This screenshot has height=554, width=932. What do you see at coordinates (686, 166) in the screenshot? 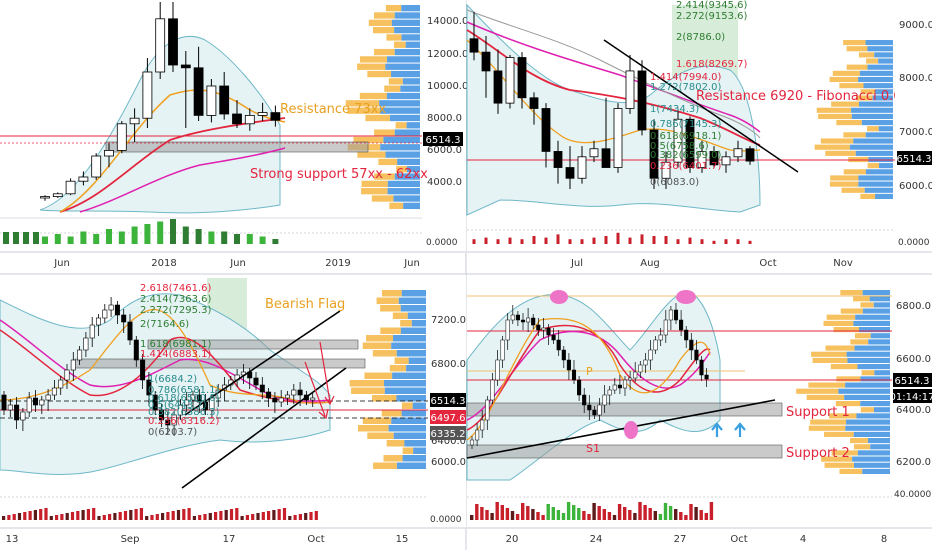
I see `fib-label: 0.236(6401.7)` at bounding box center [686, 166].